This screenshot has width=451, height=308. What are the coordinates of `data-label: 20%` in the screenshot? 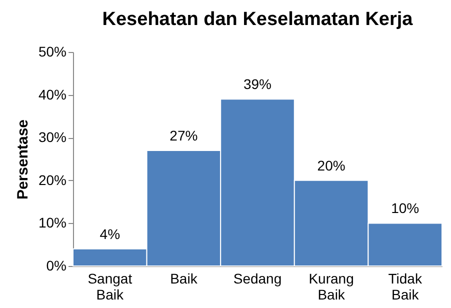 It's located at (331, 165).